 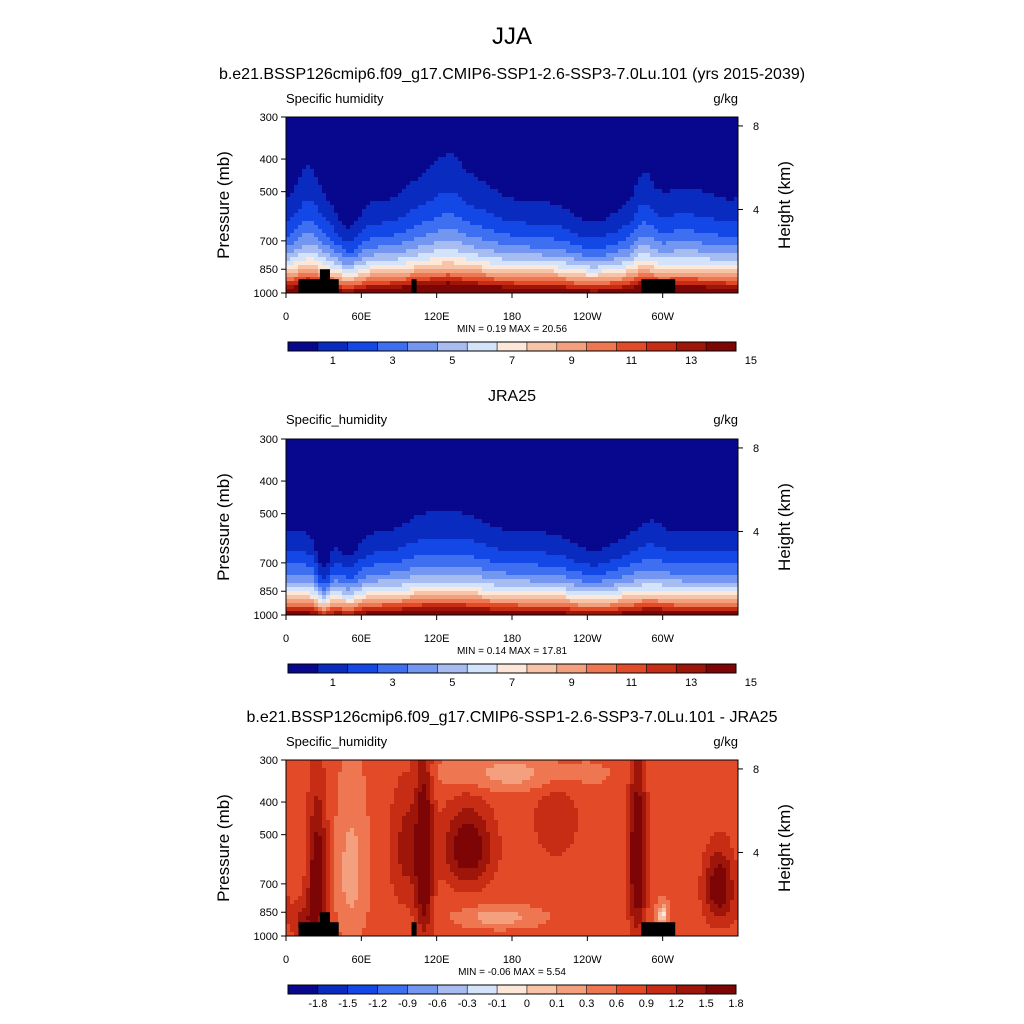 What do you see at coordinates (662, 317) in the screenshot?
I see `longitude-tick-label: 60W` at bounding box center [662, 317].